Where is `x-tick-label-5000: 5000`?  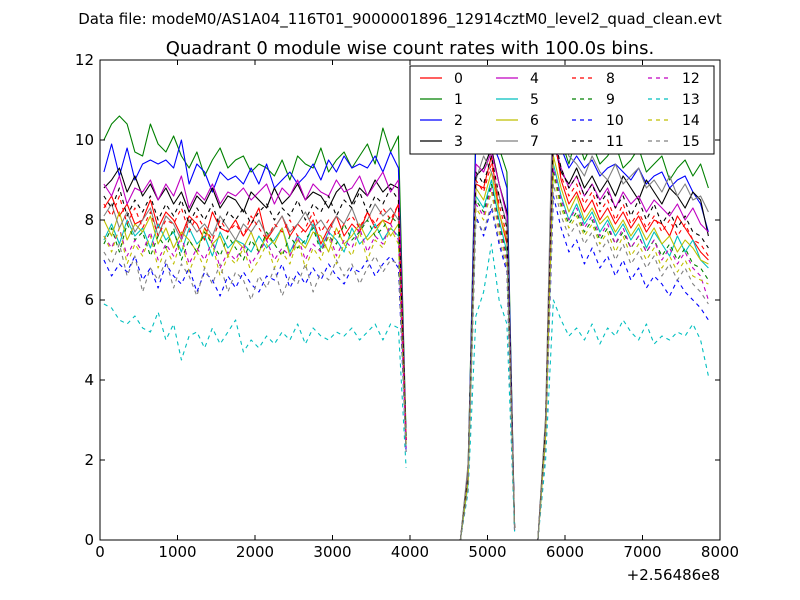 x-tick-label-5000: 5000 is located at coordinates (487, 552).